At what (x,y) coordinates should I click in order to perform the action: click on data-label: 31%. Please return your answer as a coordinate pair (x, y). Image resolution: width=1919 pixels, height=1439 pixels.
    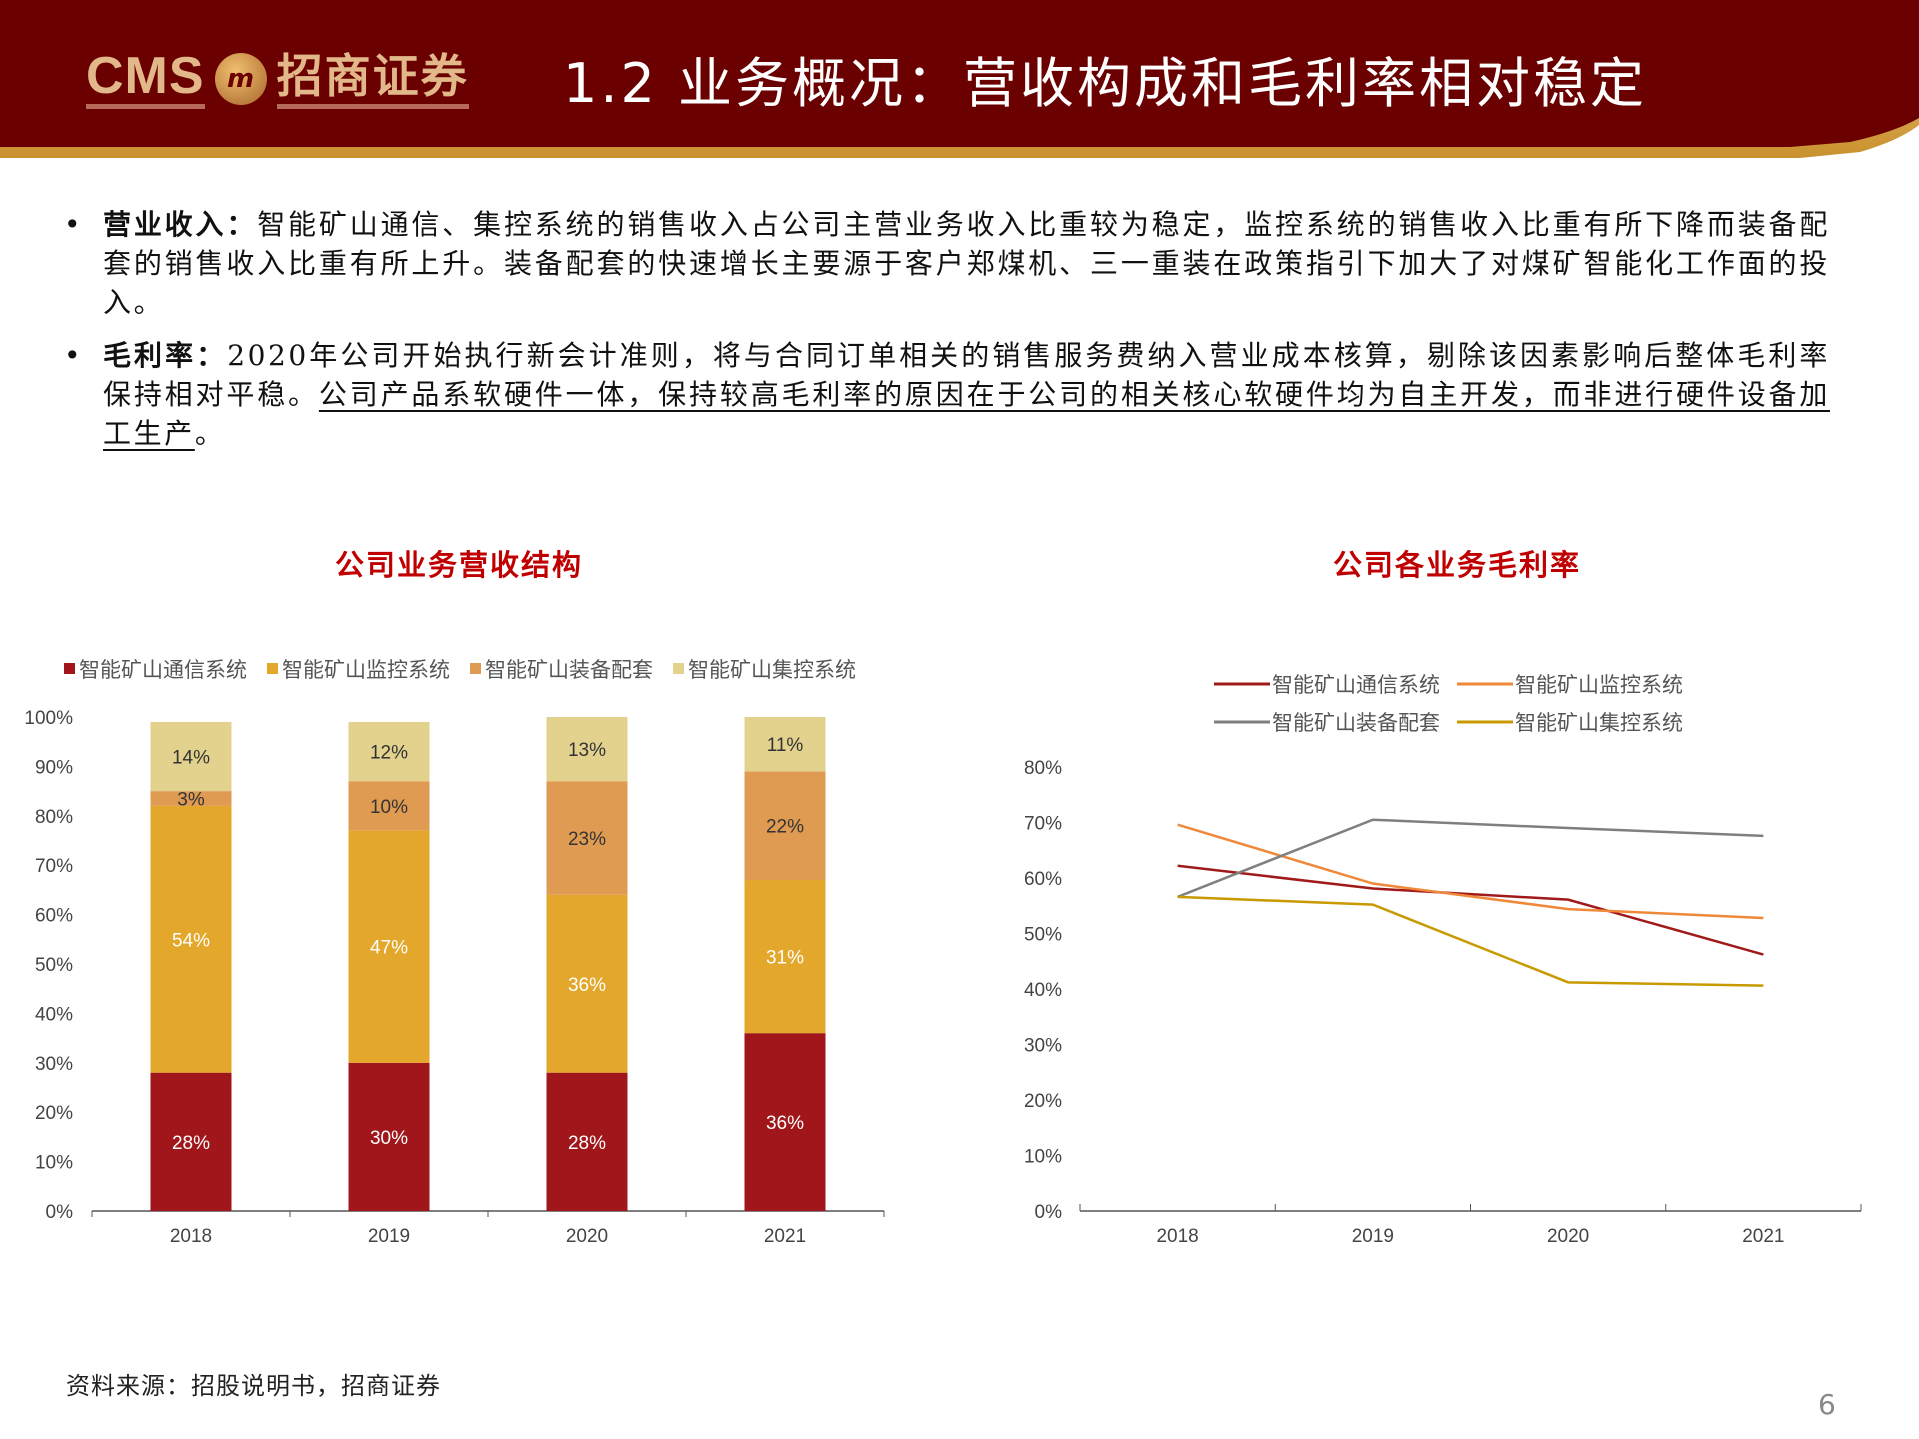
    Looking at the image, I should click on (785, 958).